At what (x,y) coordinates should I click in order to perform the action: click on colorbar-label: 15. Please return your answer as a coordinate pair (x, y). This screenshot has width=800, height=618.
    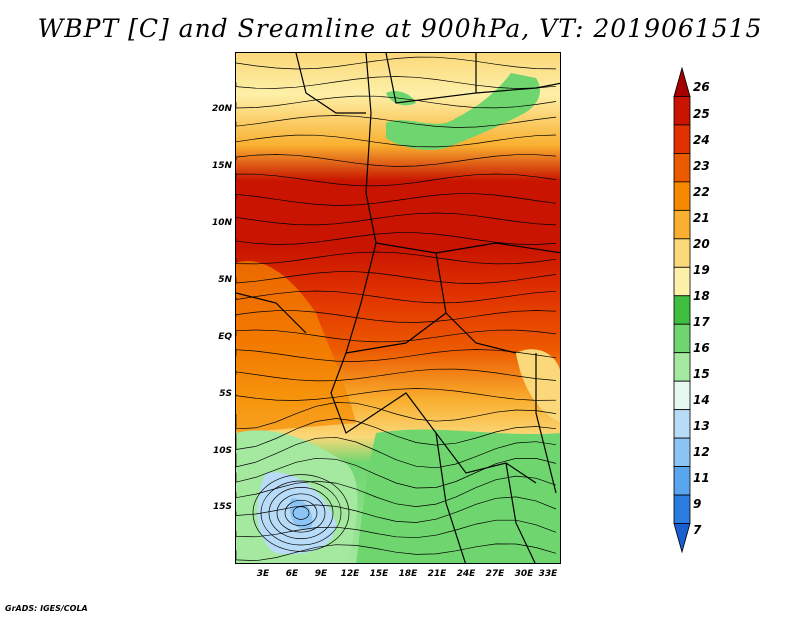
    Looking at the image, I should click on (701, 374).